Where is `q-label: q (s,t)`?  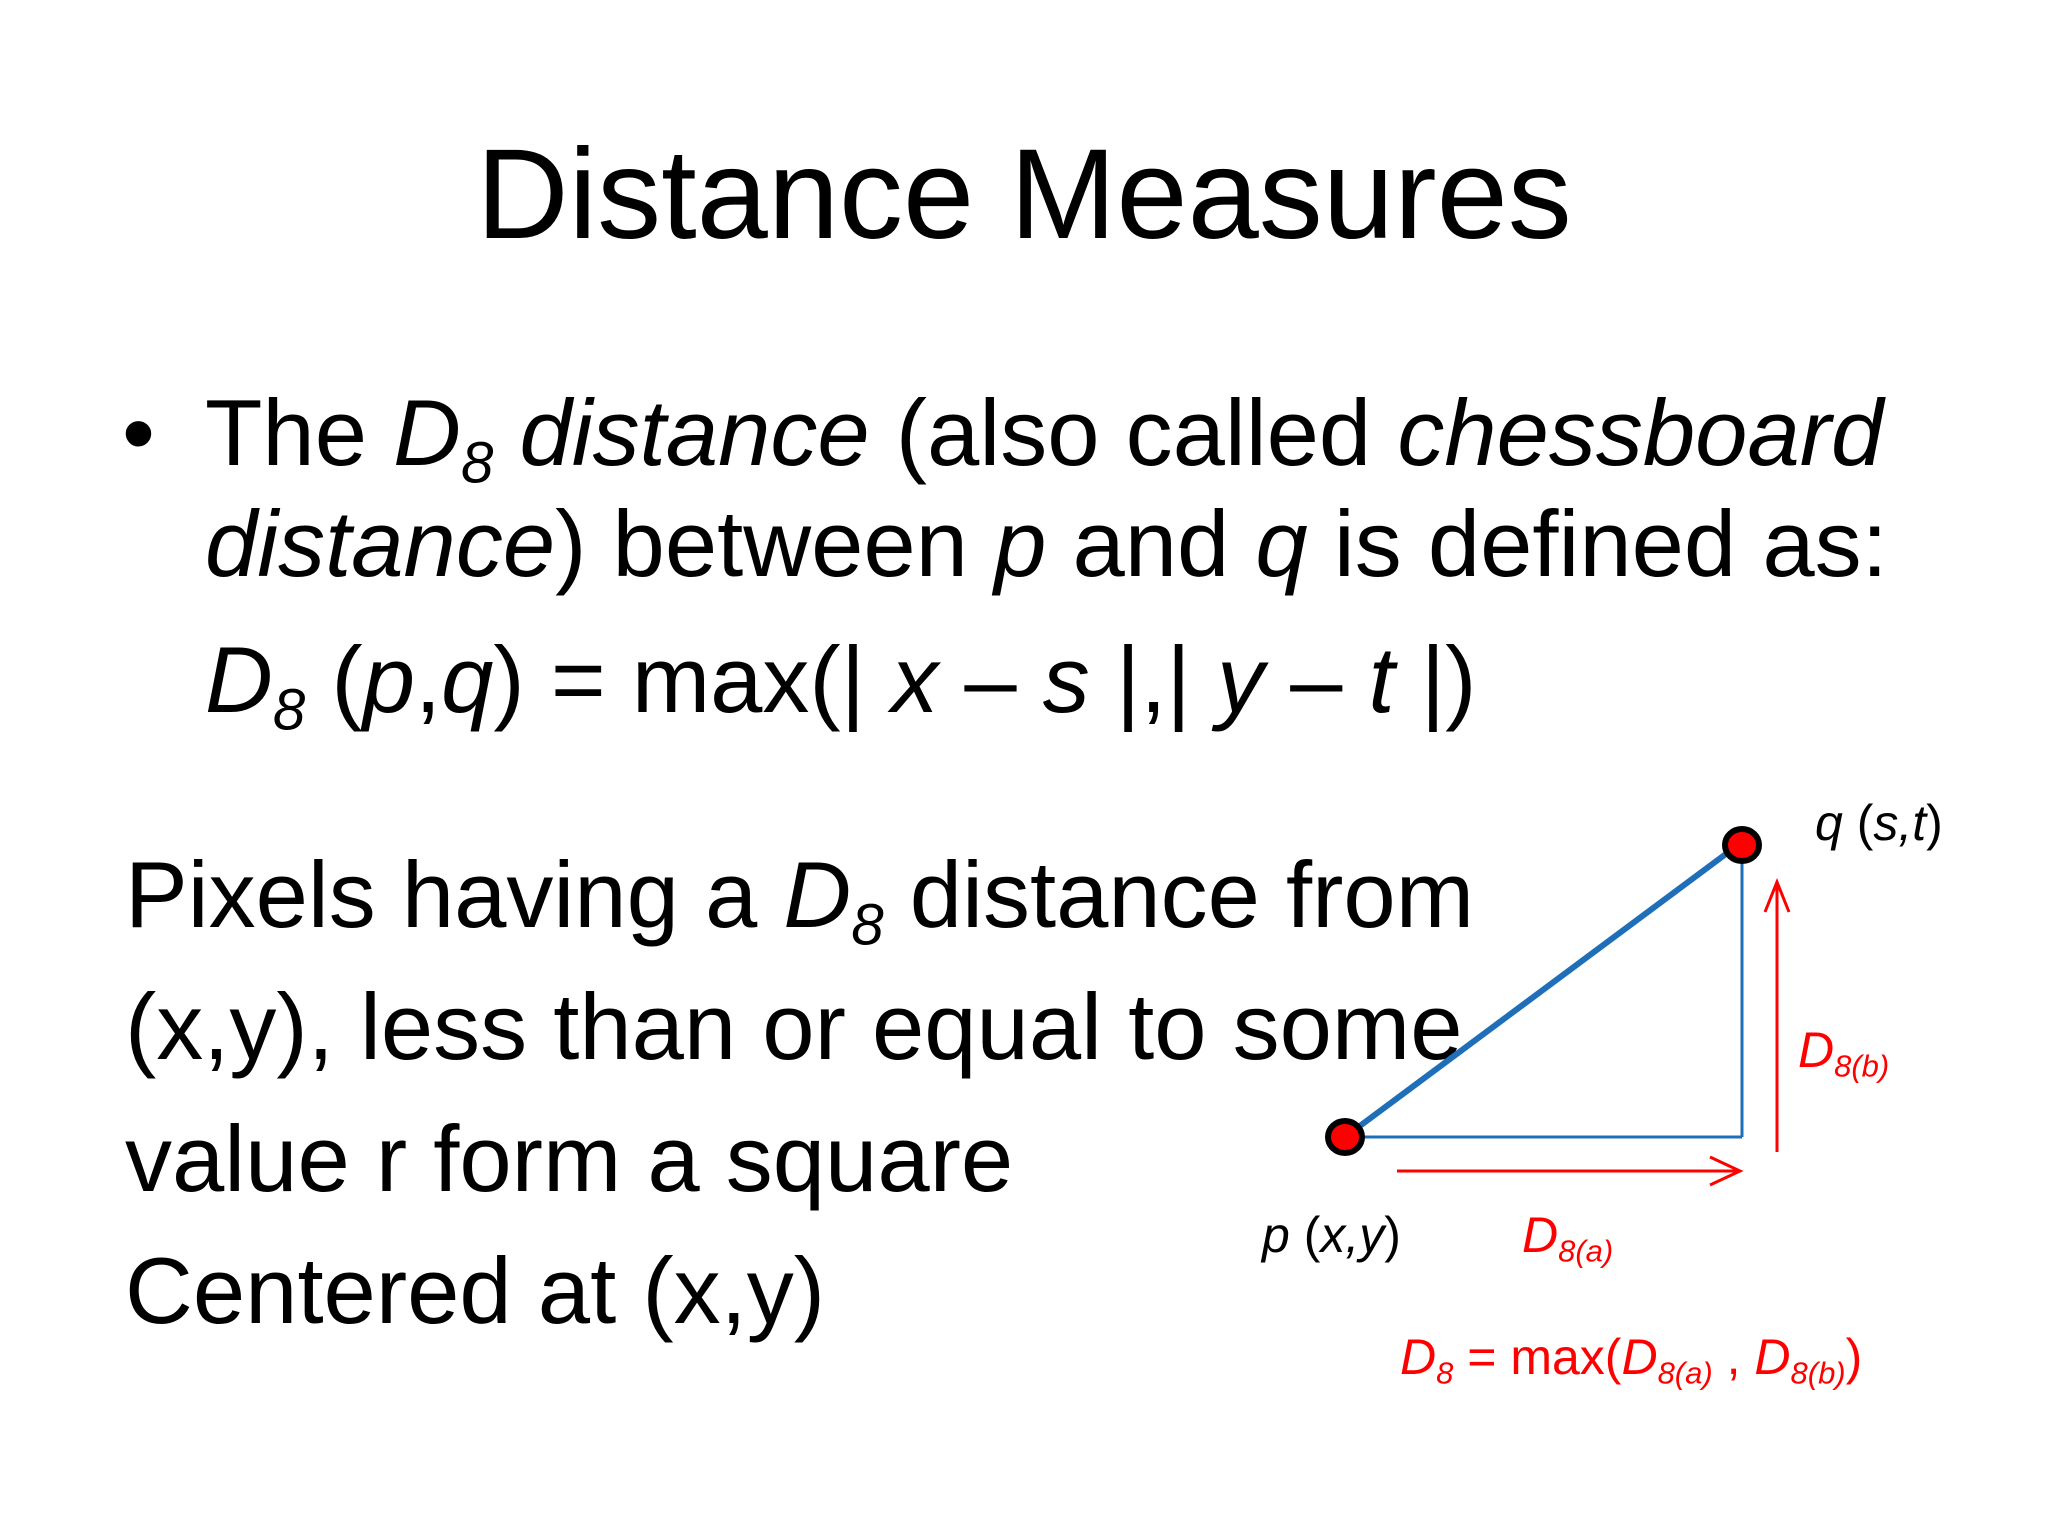 q-label: q (s,t) is located at coordinates (1879, 823).